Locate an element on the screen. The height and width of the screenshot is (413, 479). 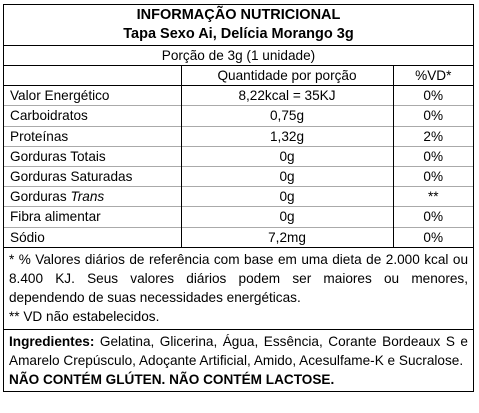
nutrient-name-italic: Trans is located at coordinates (87, 197).